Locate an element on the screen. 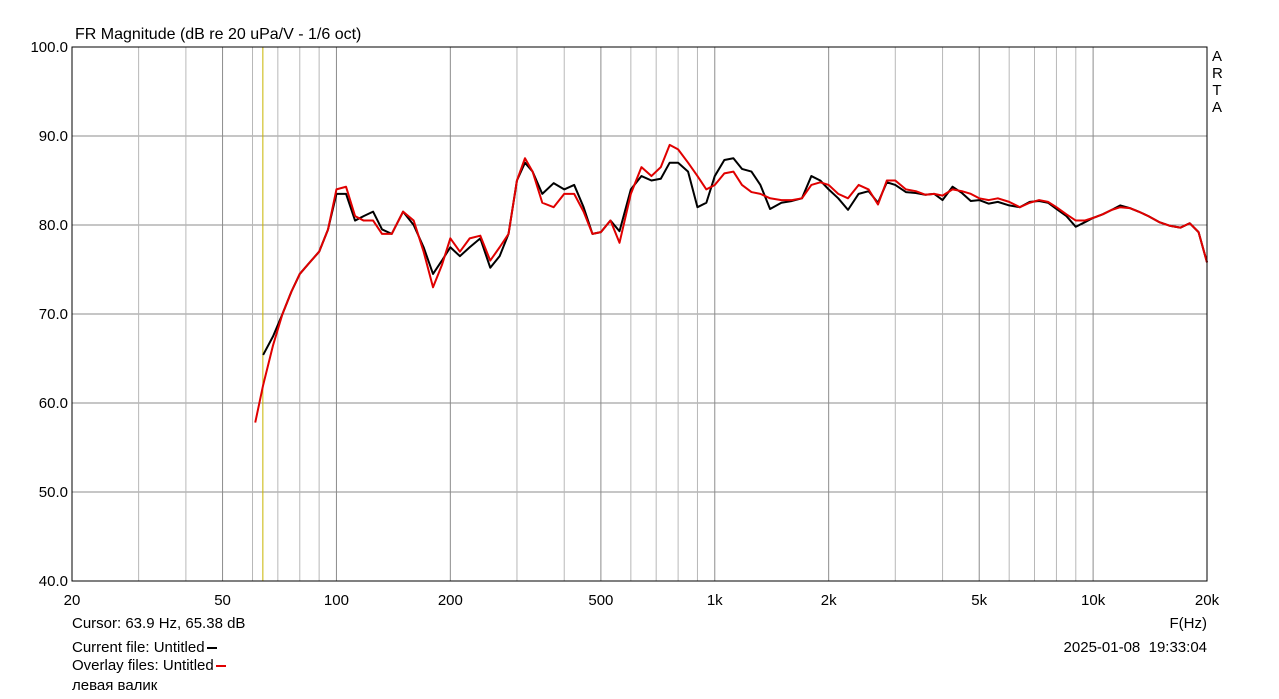 The image size is (1279, 699). legend-entry: Current file: Untitled is located at coordinates (144, 647).